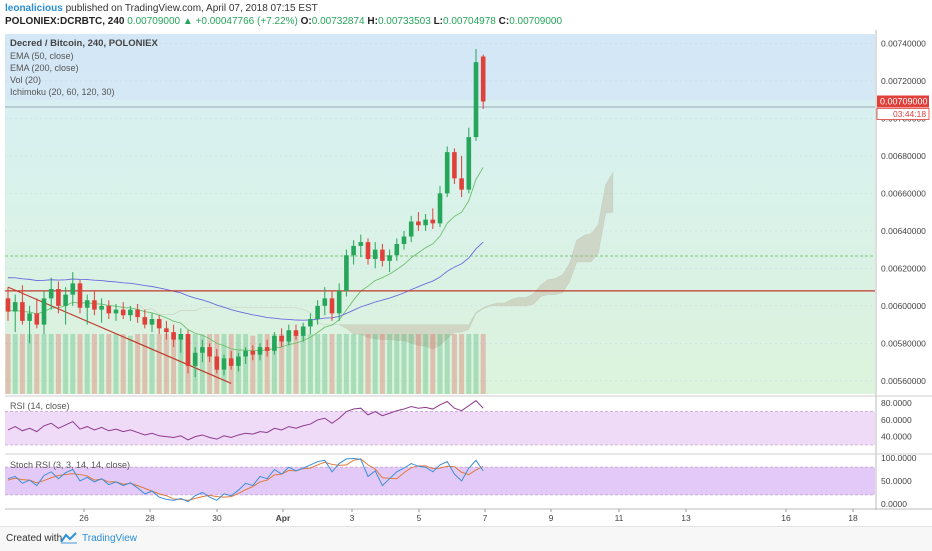 This screenshot has width=932, height=551. What do you see at coordinates (468, 515) in the screenshot?
I see `time-axis: 26 28 30 Apr 3 5 7 9 11 13 16 18` at bounding box center [468, 515].